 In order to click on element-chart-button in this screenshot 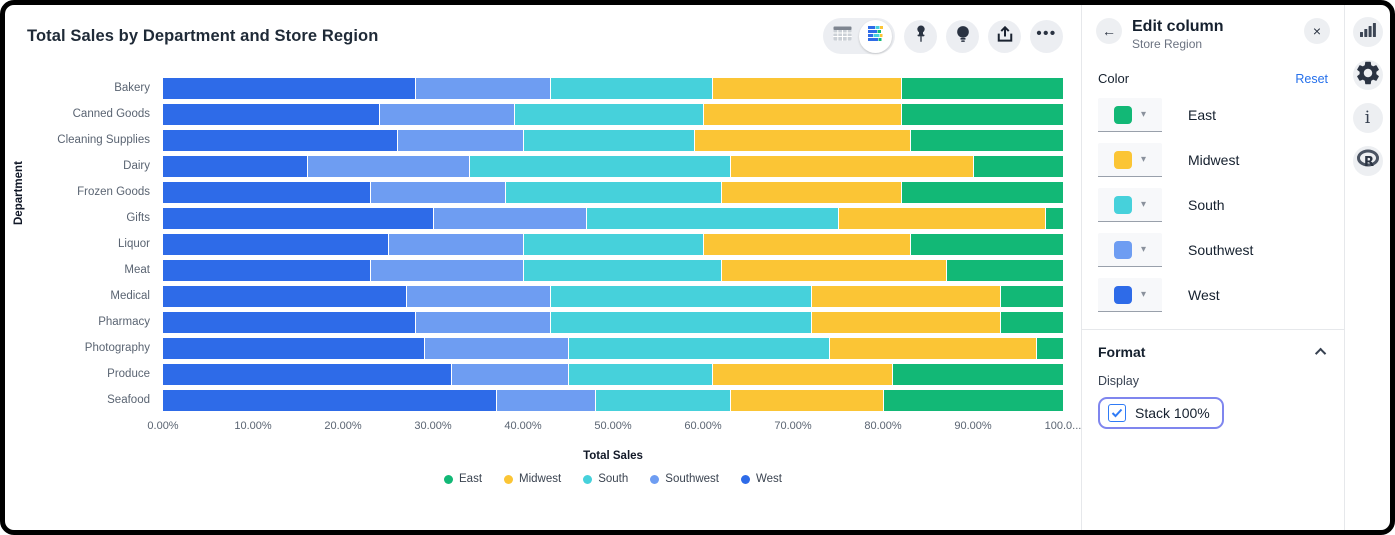, I will do `click(1367, 32)`.